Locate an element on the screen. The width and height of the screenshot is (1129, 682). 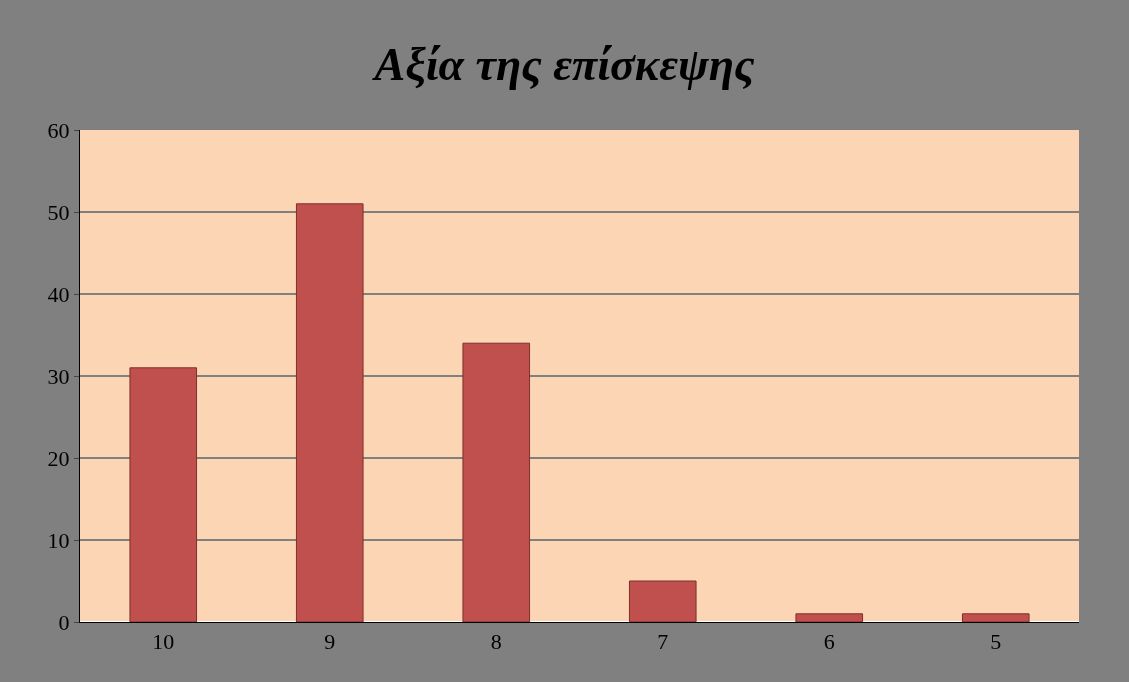
chart-title: Αξία της επίσκεψης is located at coordinates (563, 64).